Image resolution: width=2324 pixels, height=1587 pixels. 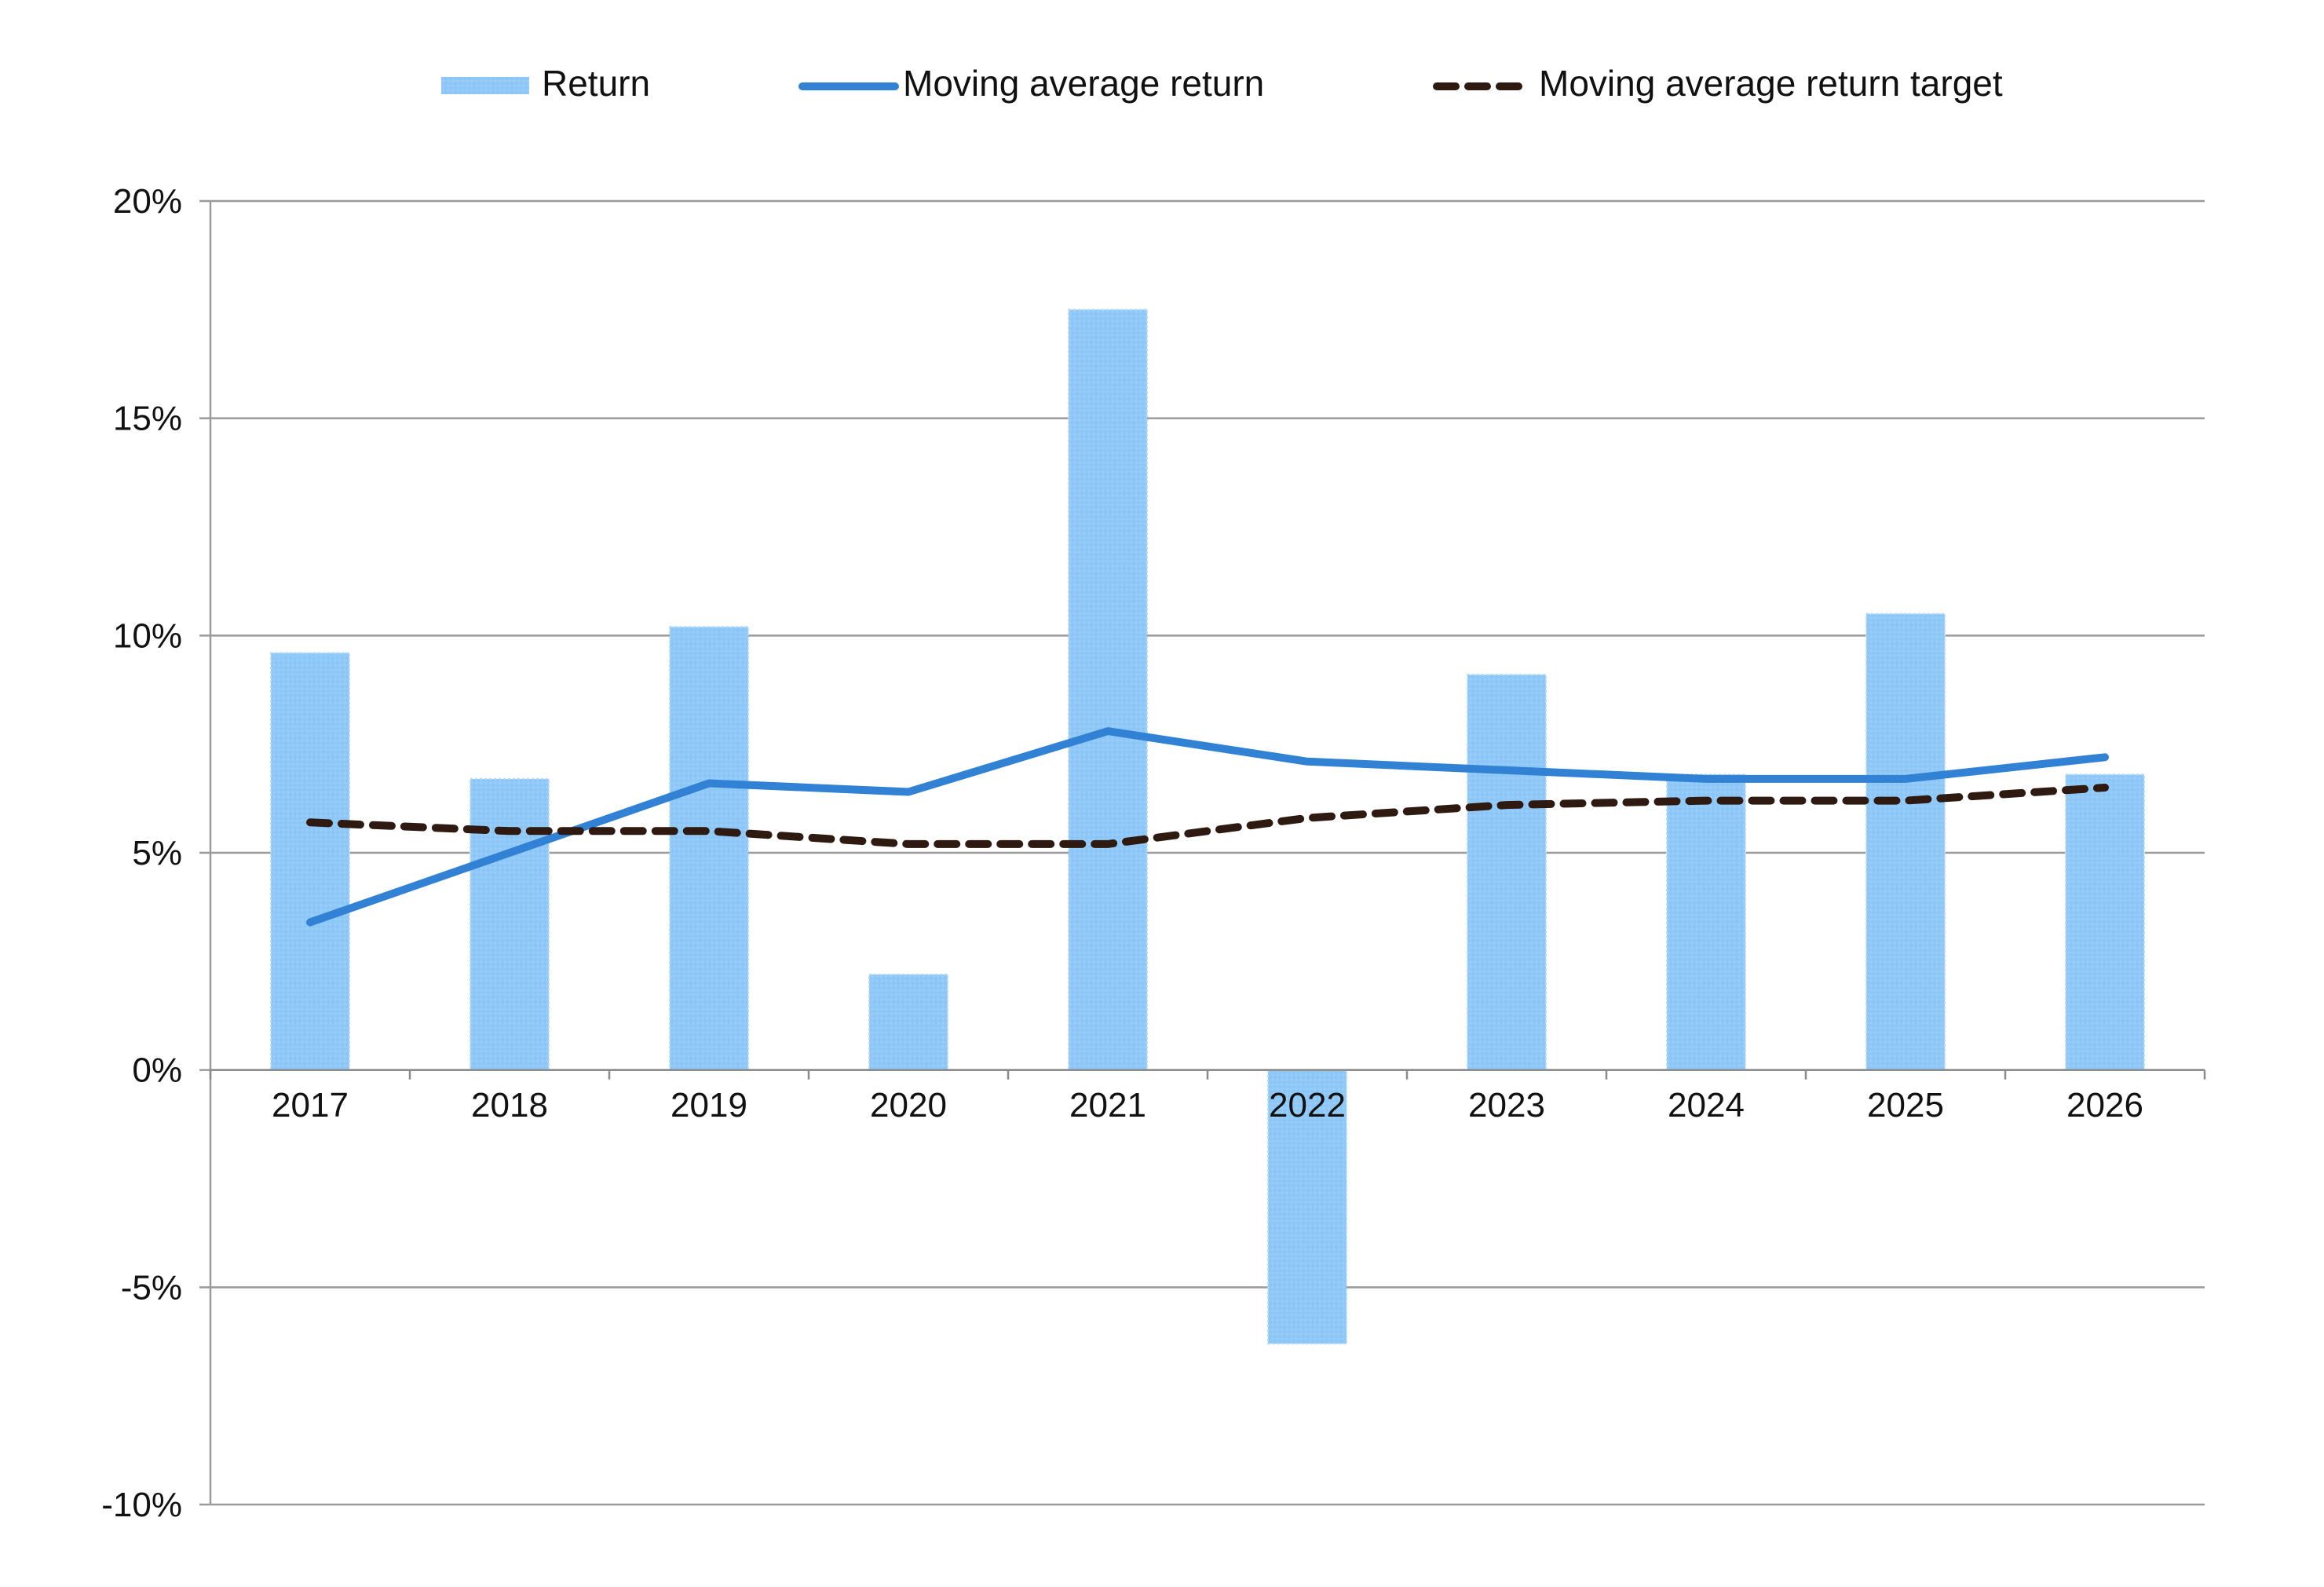 What do you see at coordinates (1507, 873) in the screenshot?
I see `bar-return-2023` at bounding box center [1507, 873].